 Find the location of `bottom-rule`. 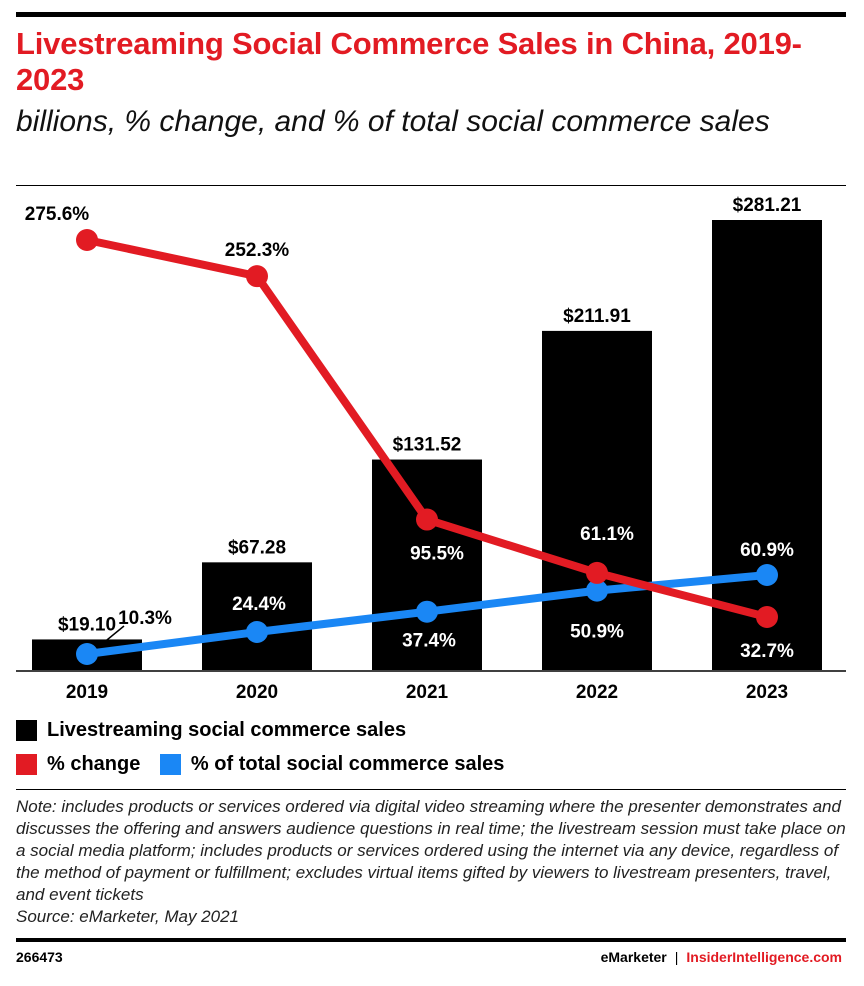

bottom-rule is located at coordinates (431, 940).